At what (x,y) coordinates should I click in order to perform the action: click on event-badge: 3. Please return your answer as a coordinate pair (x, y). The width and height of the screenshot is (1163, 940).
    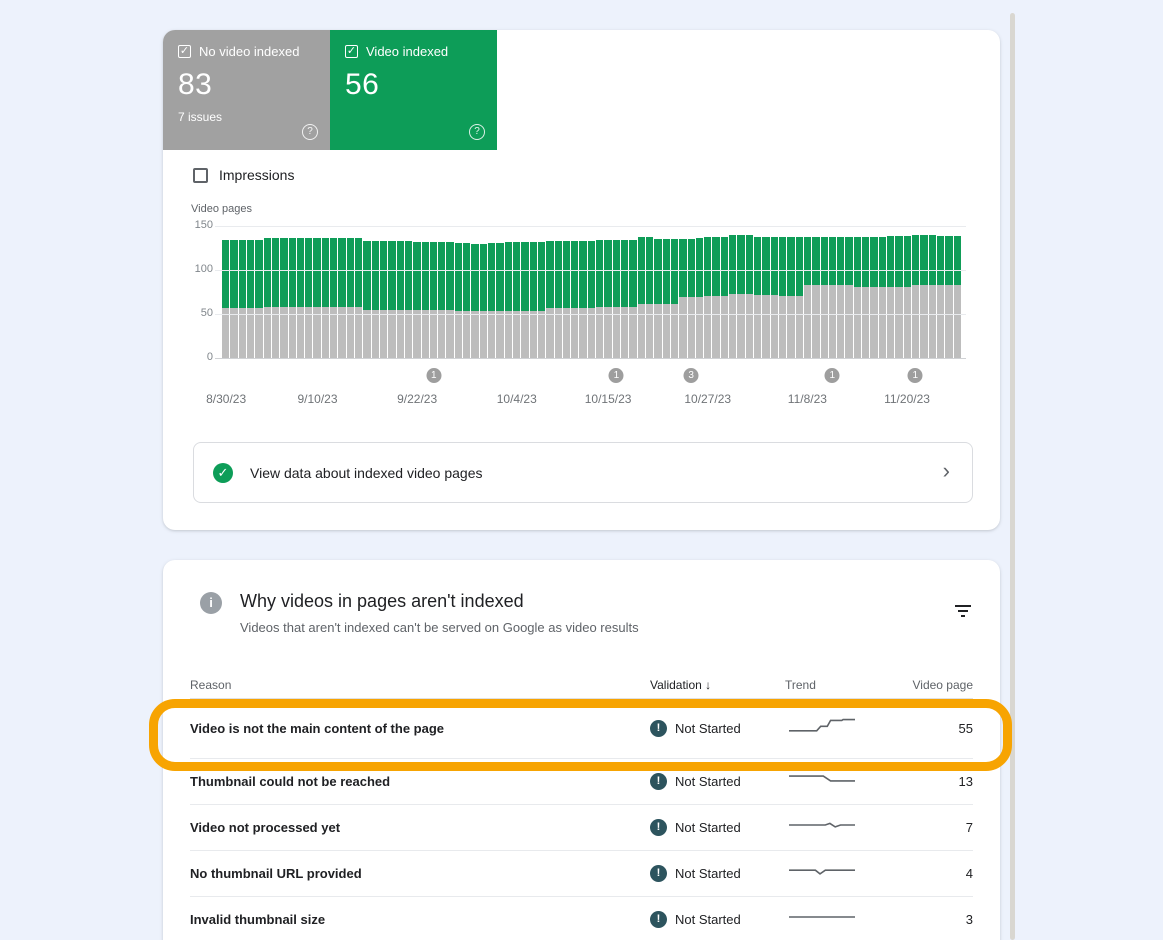
    Looking at the image, I should click on (691, 375).